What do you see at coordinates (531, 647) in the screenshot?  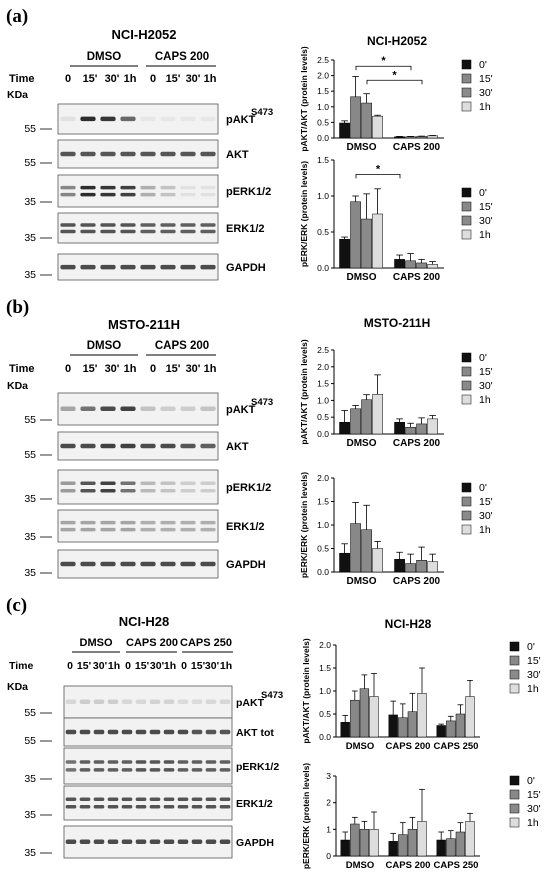 I see `legend-label: 0'` at bounding box center [531, 647].